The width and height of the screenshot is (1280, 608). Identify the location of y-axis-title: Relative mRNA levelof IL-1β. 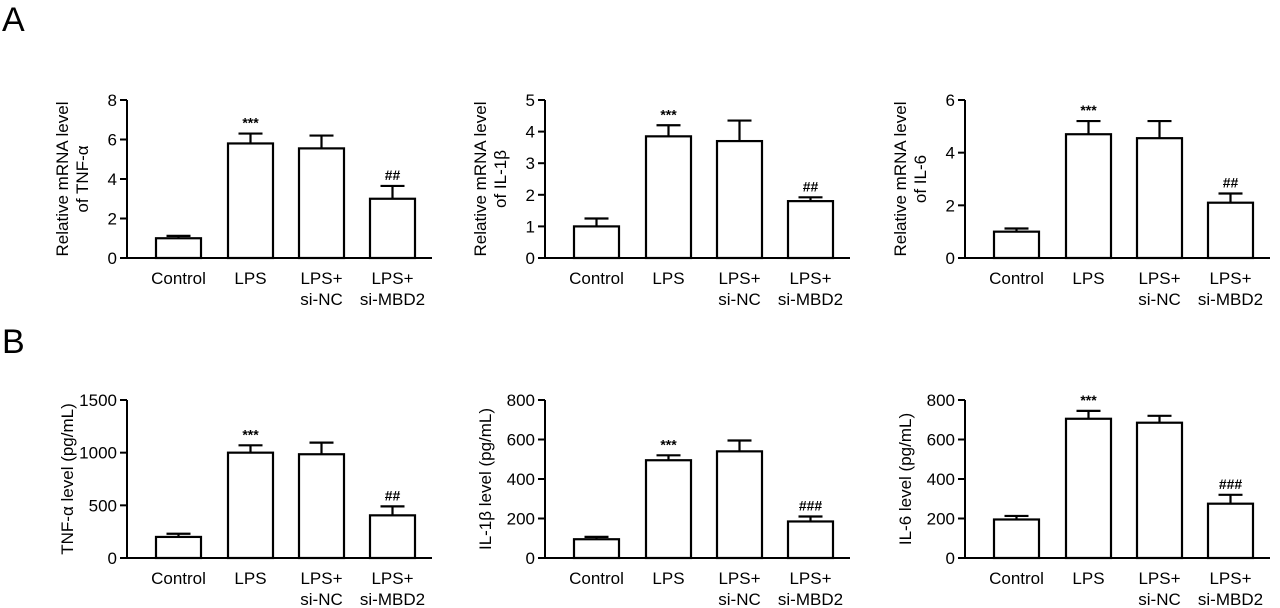
(490, 179).